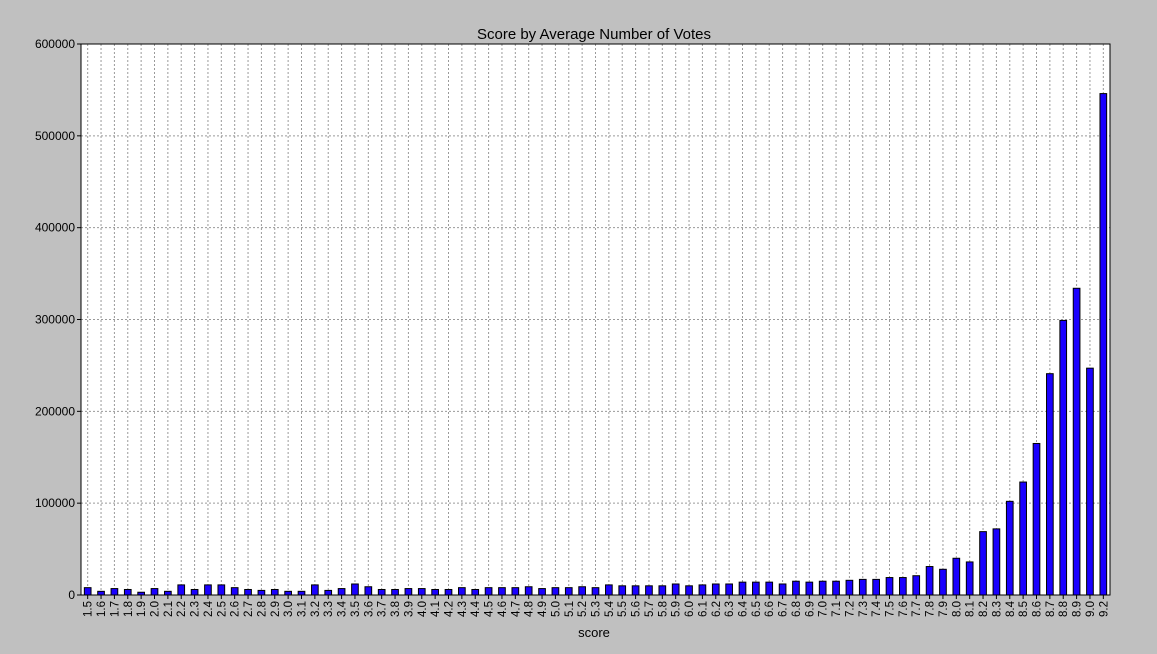  What do you see at coordinates (570, 609) in the screenshot?
I see `x-tick-label: 5.1` at bounding box center [570, 609].